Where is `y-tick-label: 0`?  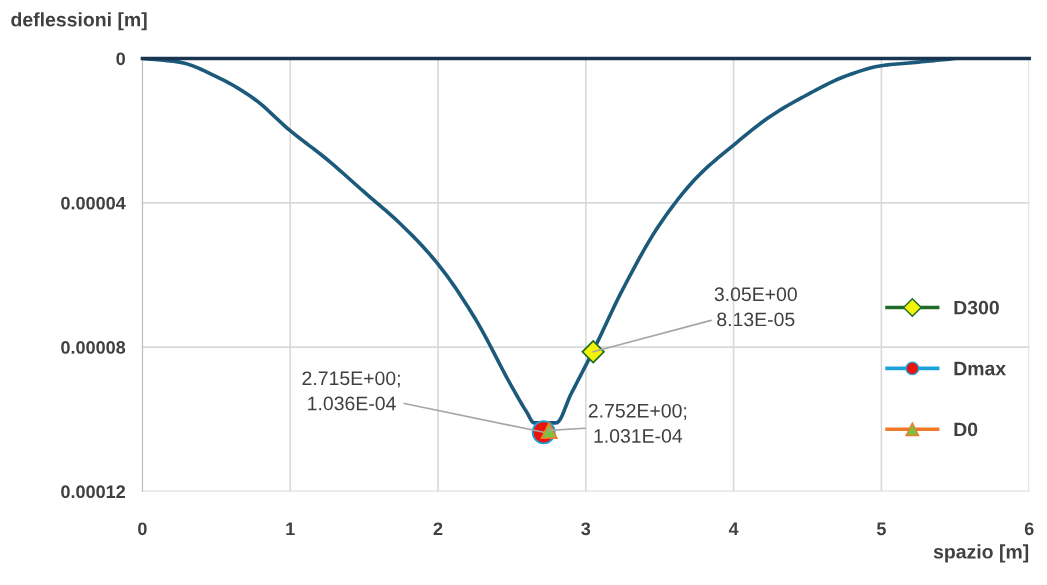 y-tick-label: 0 is located at coordinates (120, 59).